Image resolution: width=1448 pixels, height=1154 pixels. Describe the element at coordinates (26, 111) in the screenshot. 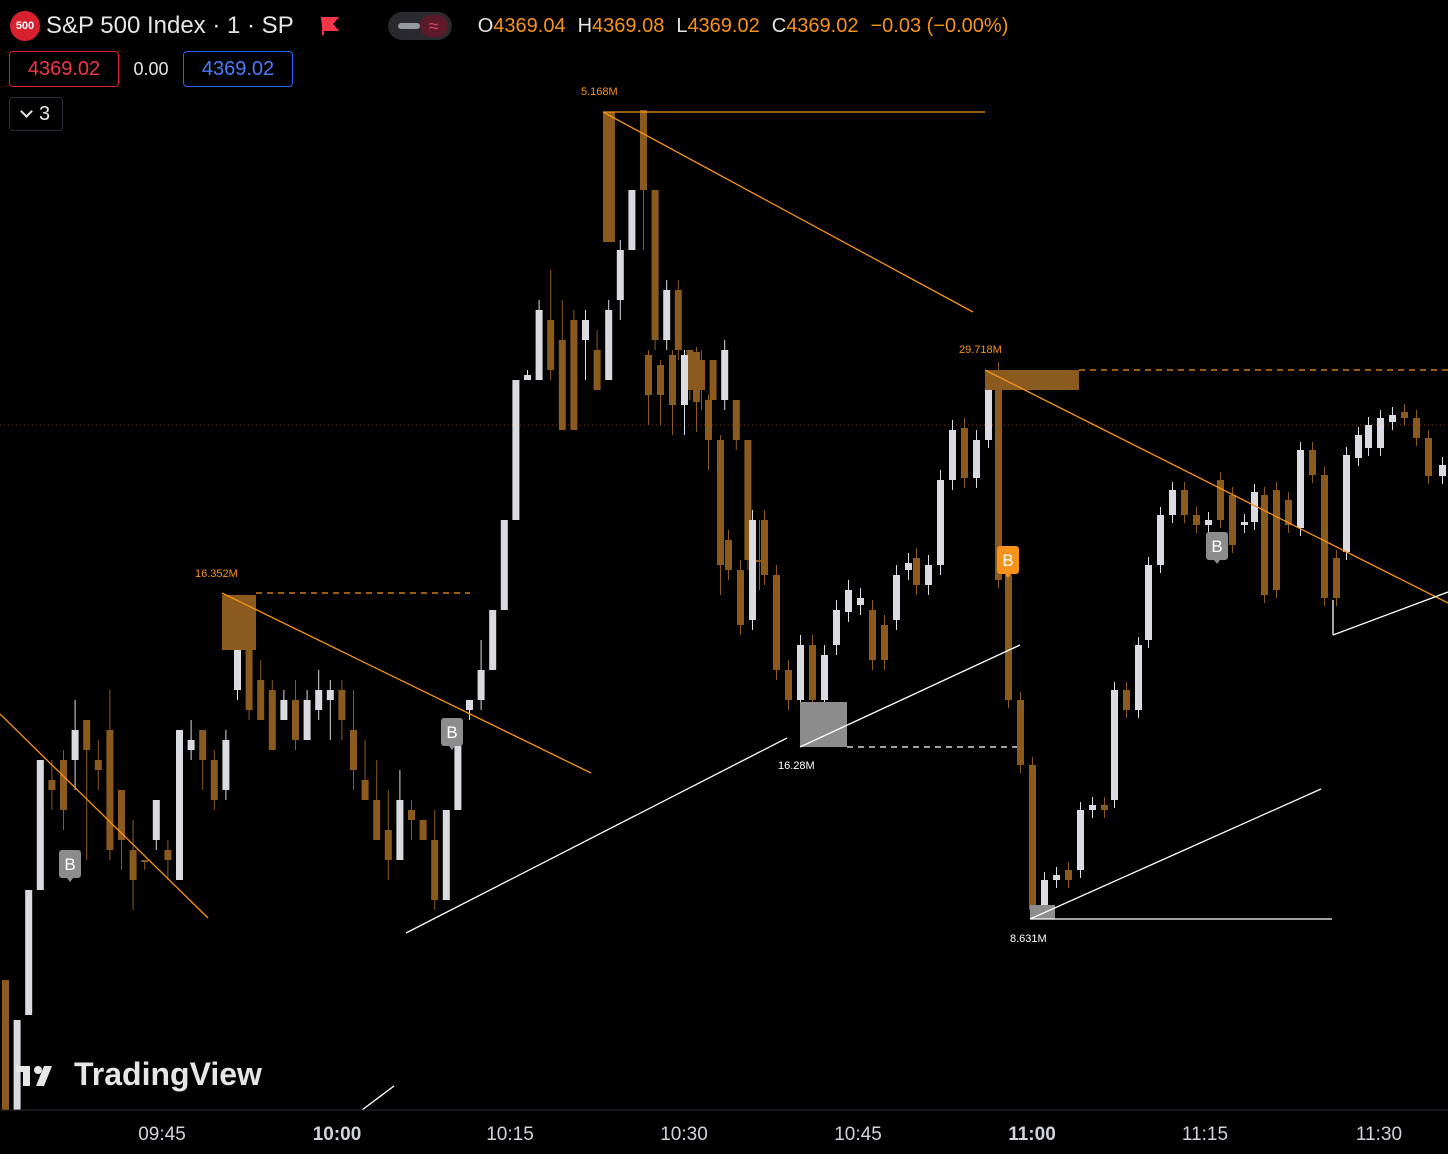

I see `chevron-down-icon` at that location.